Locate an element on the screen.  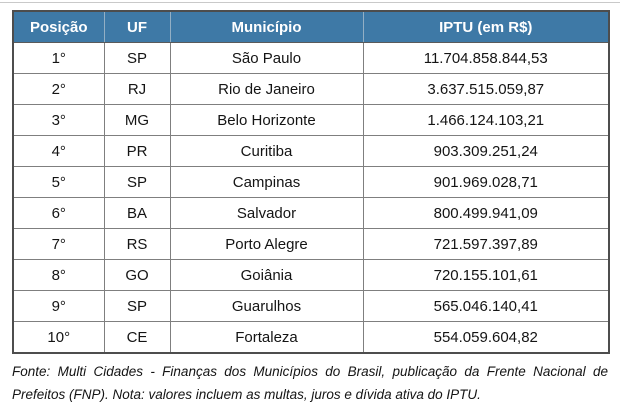
column-header-posicao: Posição is located at coordinates (58, 26).